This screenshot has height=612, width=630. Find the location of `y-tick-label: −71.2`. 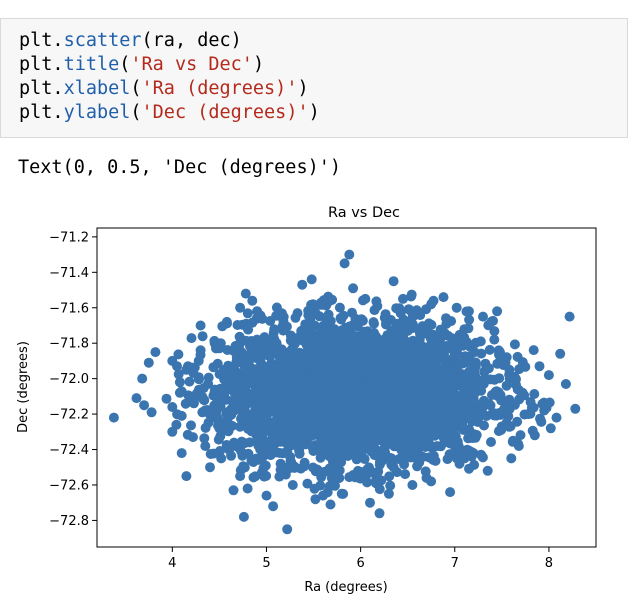

y-tick-label: −71.2 is located at coordinates (69, 237).